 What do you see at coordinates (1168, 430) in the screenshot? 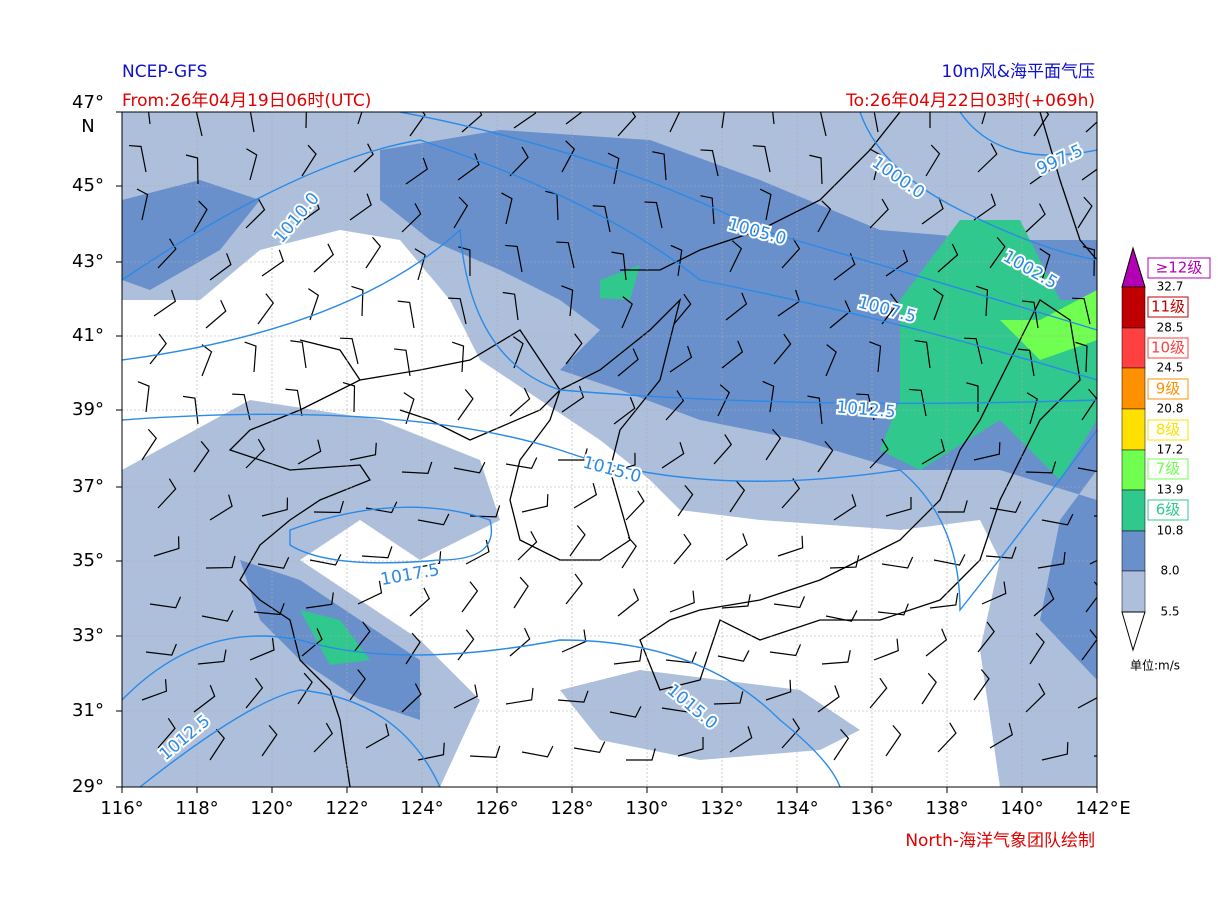
I see `grade-label: 8级` at bounding box center [1168, 430].